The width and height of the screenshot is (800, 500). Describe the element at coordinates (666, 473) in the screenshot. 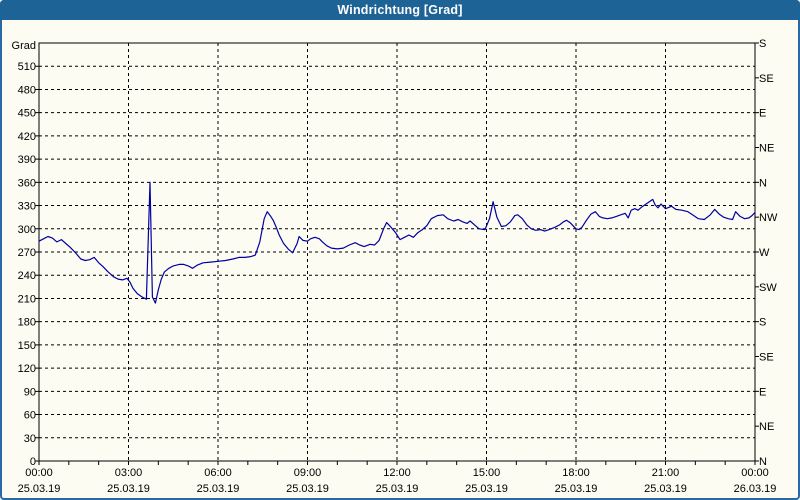

I see `x-axis-time-label: 21:00` at that location.